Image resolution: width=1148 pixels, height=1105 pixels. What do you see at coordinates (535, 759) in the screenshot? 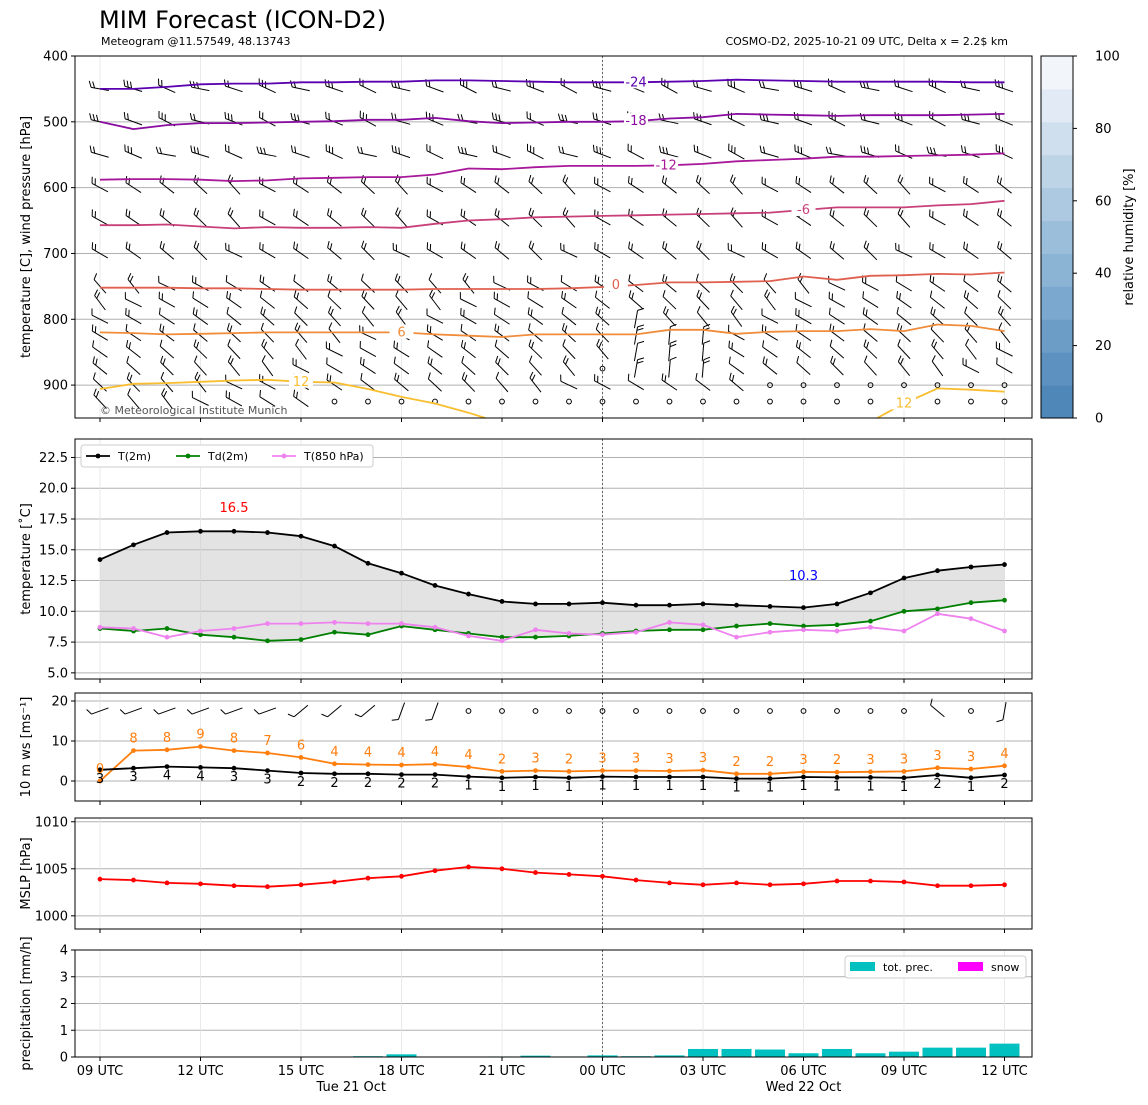
I see `gust-value-label: 3` at bounding box center [535, 759].